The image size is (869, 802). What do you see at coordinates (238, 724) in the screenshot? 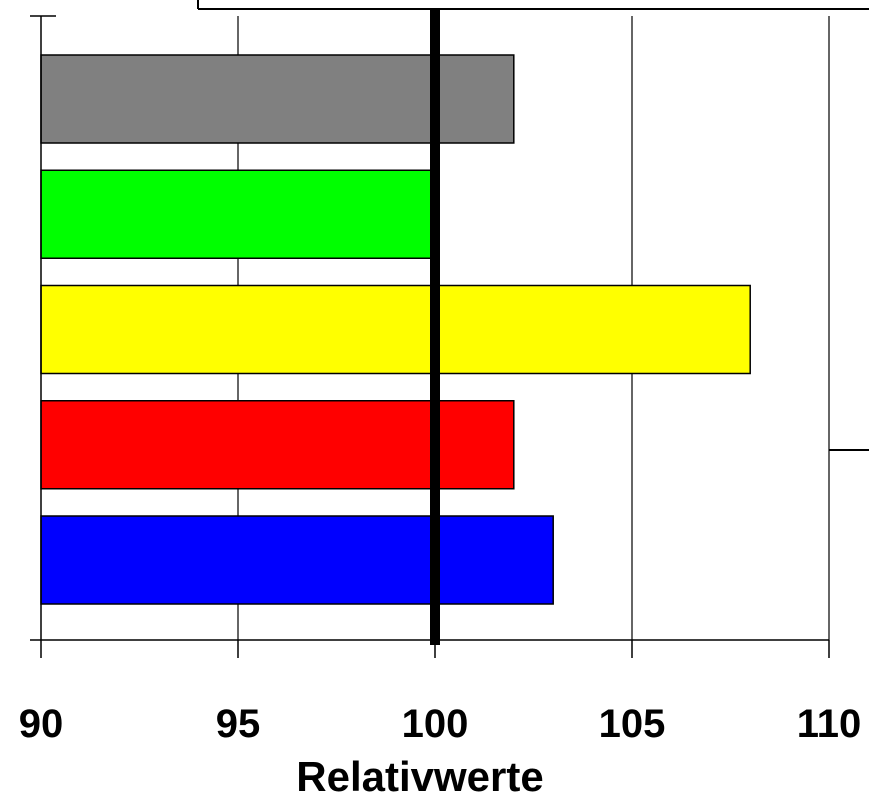
I see `x-tick-label-95: 95` at bounding box center [238, 724].